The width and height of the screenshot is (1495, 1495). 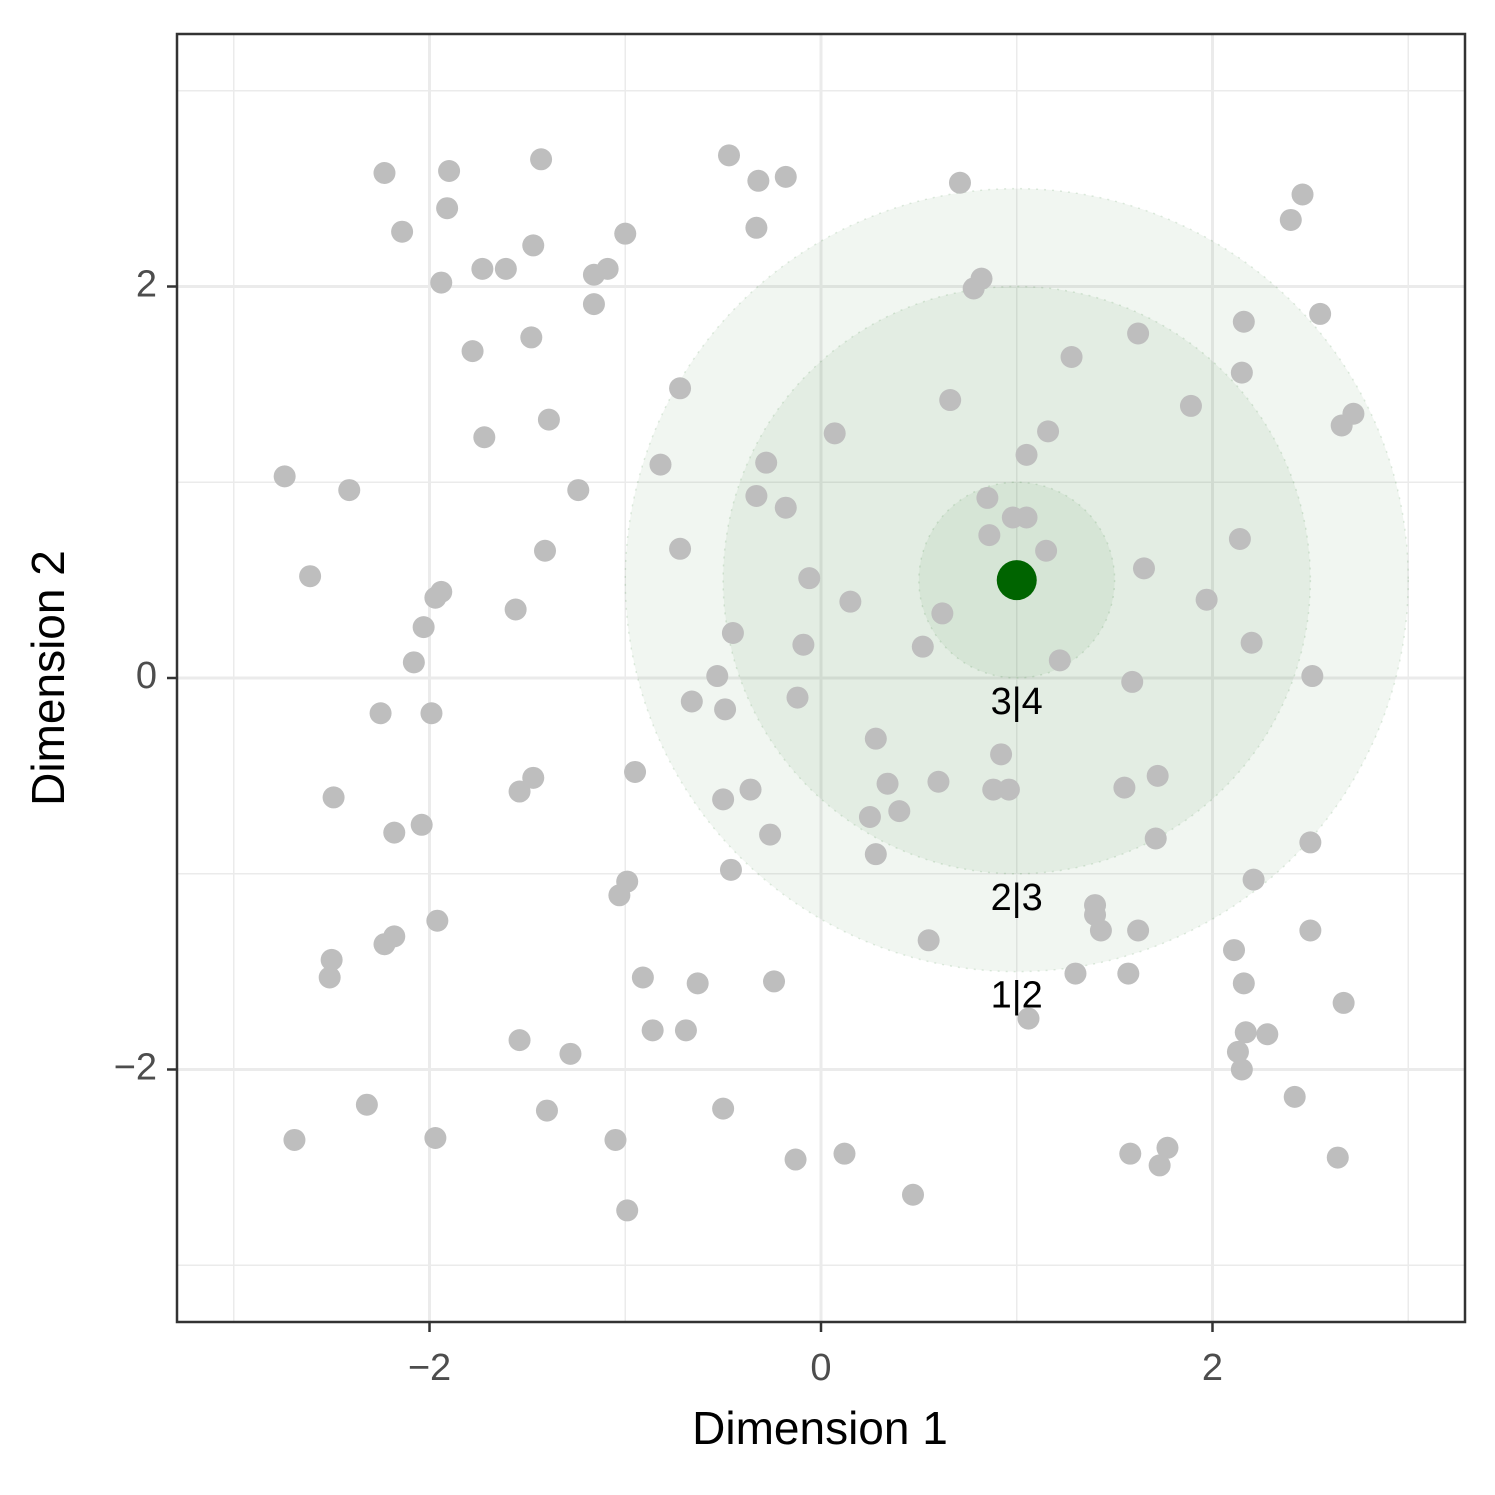 What do you see at coordinates (135, 1068) in the screenshot?
I see `y-tick-label: −2` at bounding box center [135, 1068].